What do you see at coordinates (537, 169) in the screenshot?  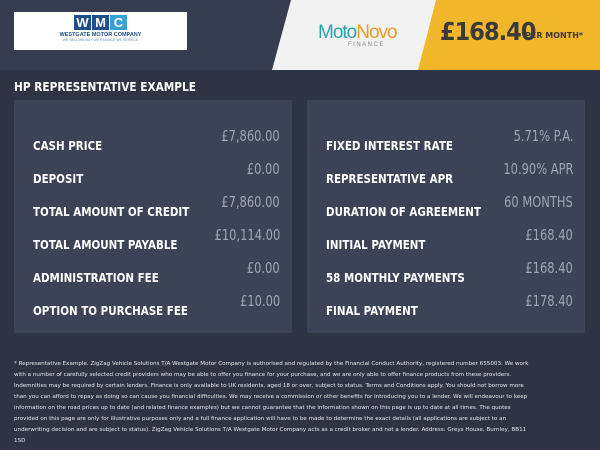 I see `row-value: 10.90% APR` at bounding box center [537, 169].